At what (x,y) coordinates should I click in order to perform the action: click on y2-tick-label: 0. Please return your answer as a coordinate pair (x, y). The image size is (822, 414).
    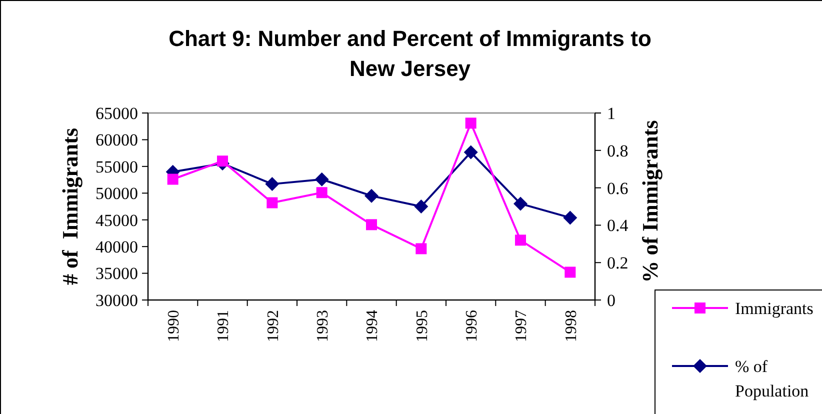
    Looking at the image, I should click on (611, 300).